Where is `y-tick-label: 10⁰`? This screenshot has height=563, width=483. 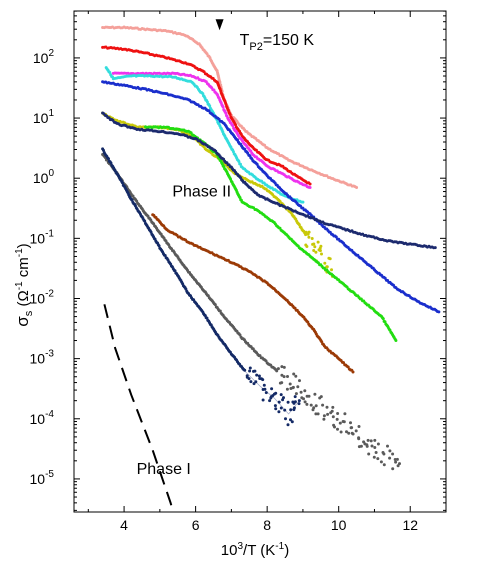 y-tick-label: 10⁰ is located at coordinates (44, 177).